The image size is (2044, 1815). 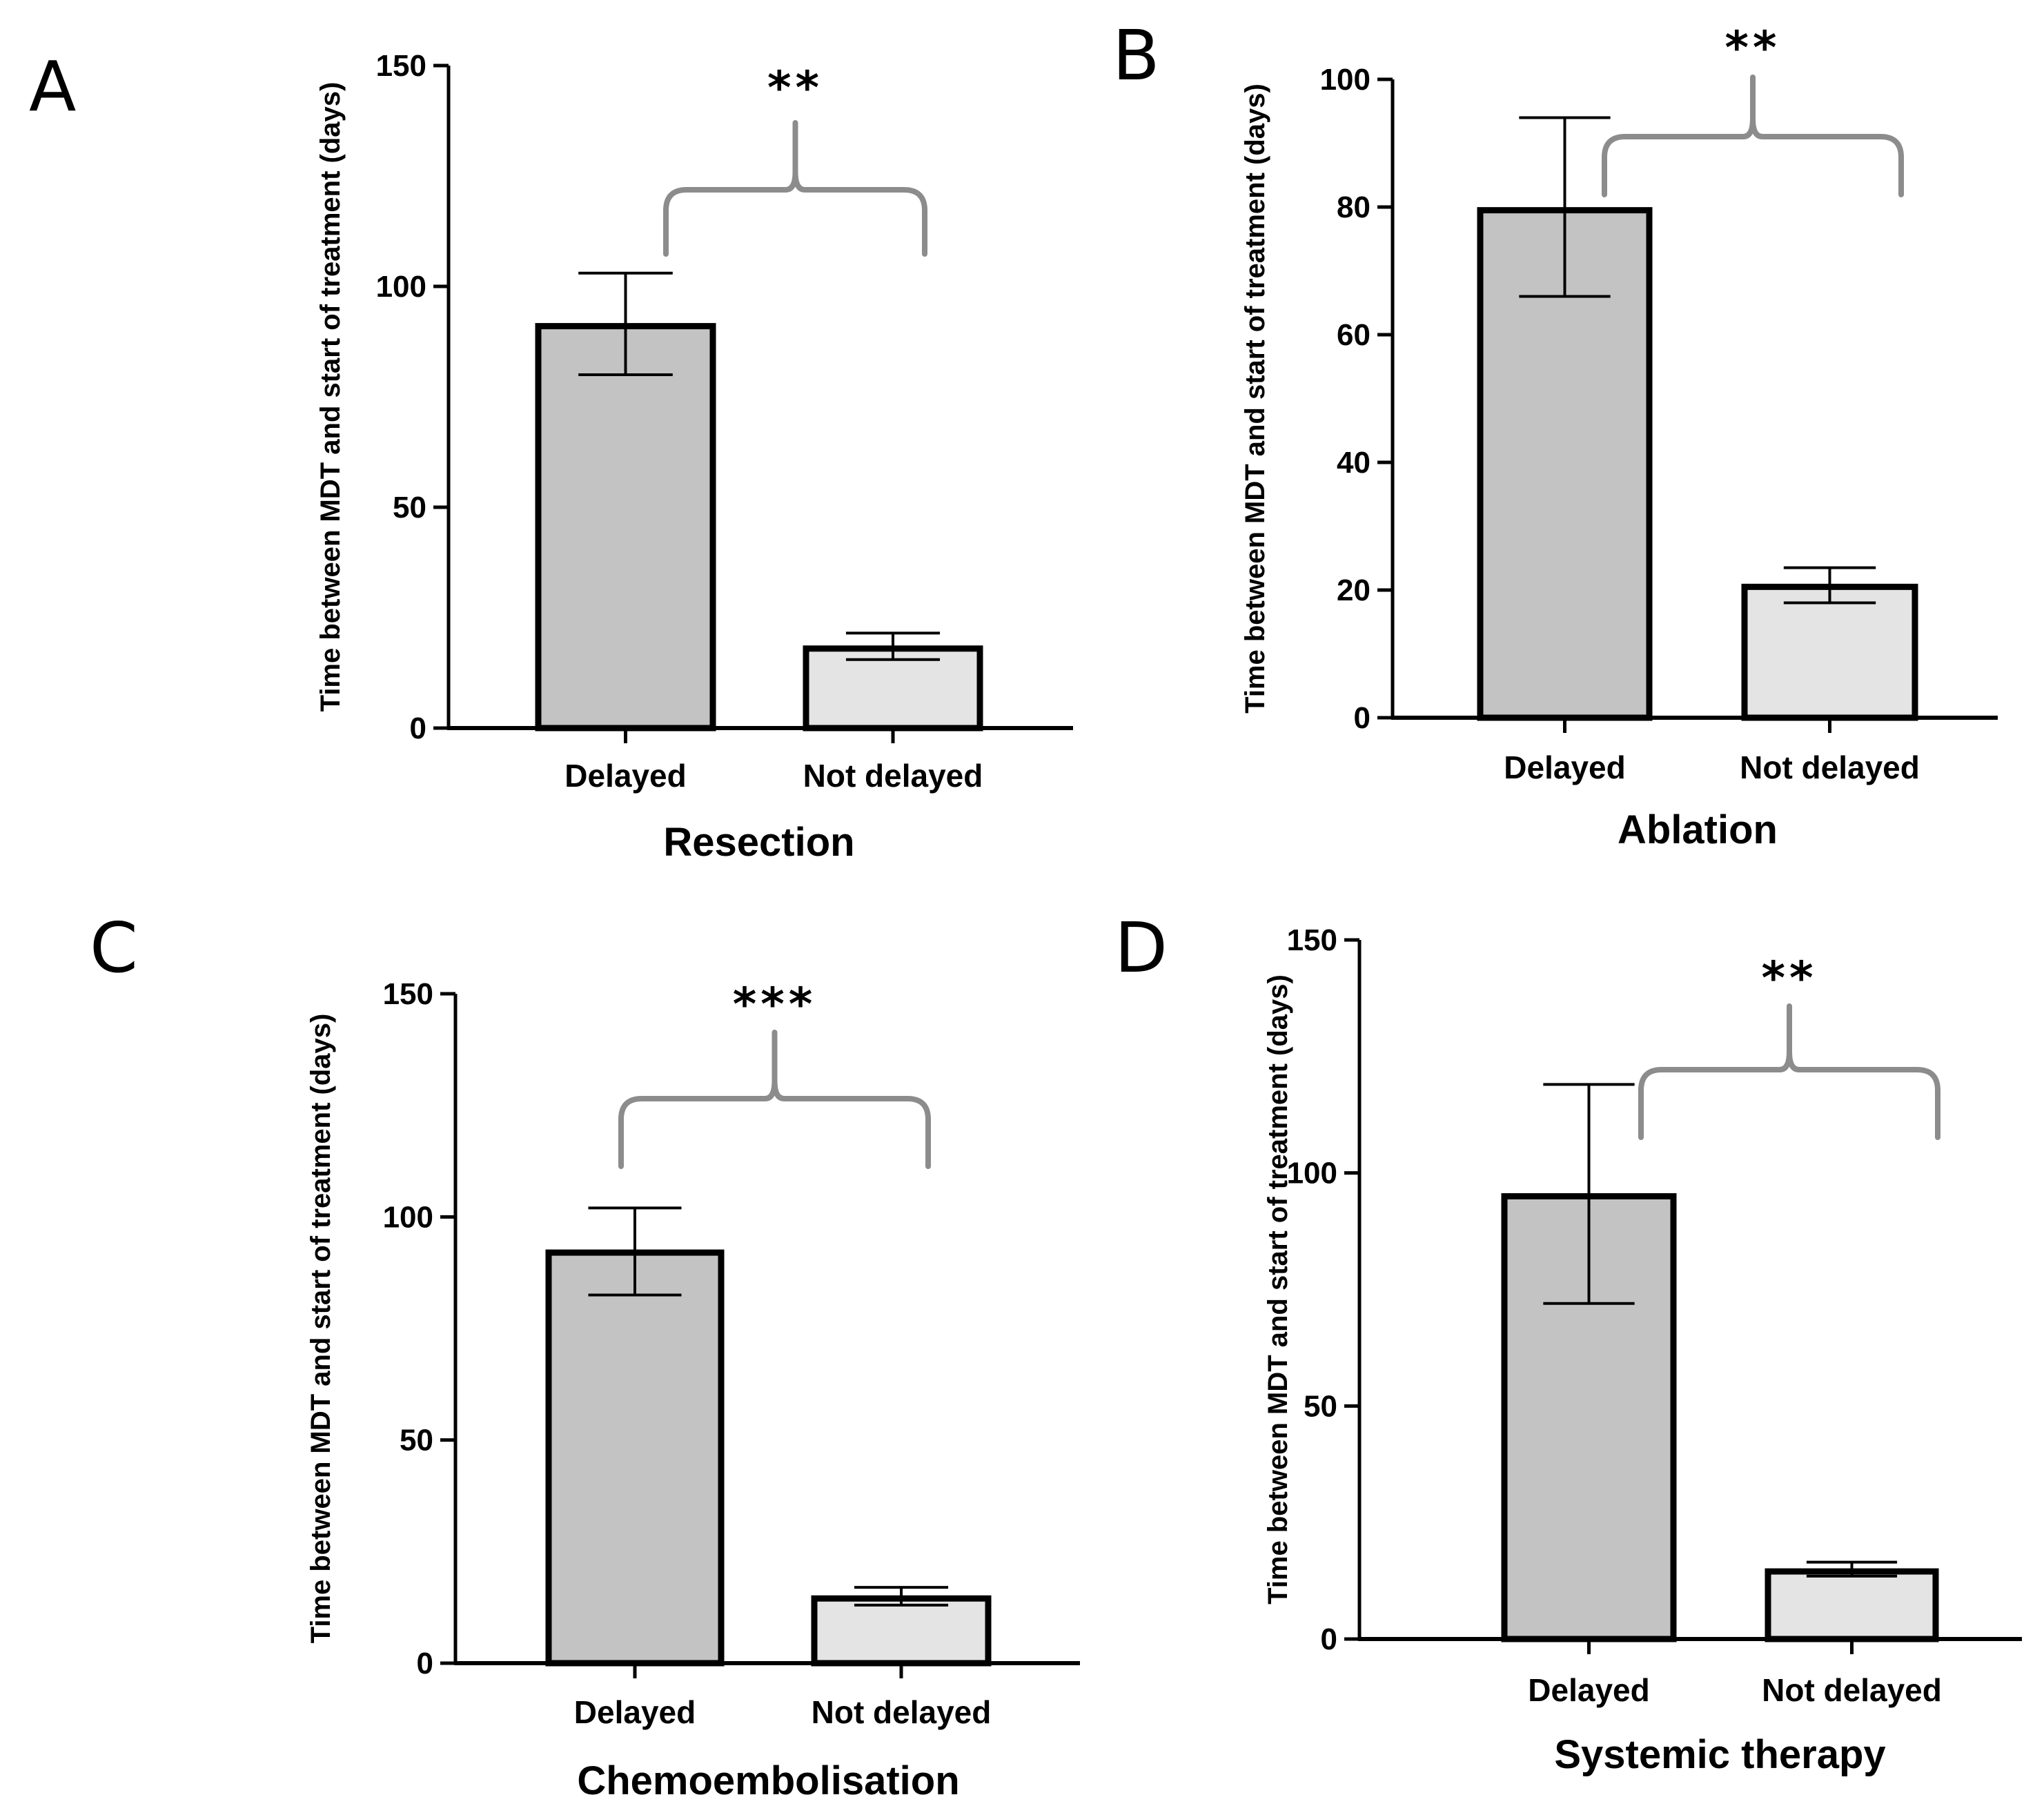 I want to click on panel-letter: D, so click(x=1141, y=948).